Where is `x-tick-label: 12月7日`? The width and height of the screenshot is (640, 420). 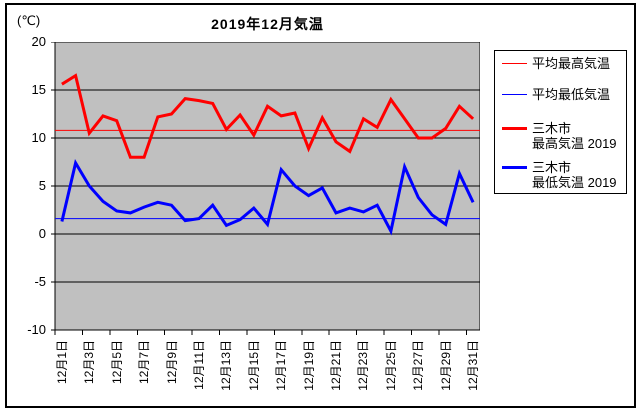
x-tick-label: 12月7日 is located at coordinates (144, 362).